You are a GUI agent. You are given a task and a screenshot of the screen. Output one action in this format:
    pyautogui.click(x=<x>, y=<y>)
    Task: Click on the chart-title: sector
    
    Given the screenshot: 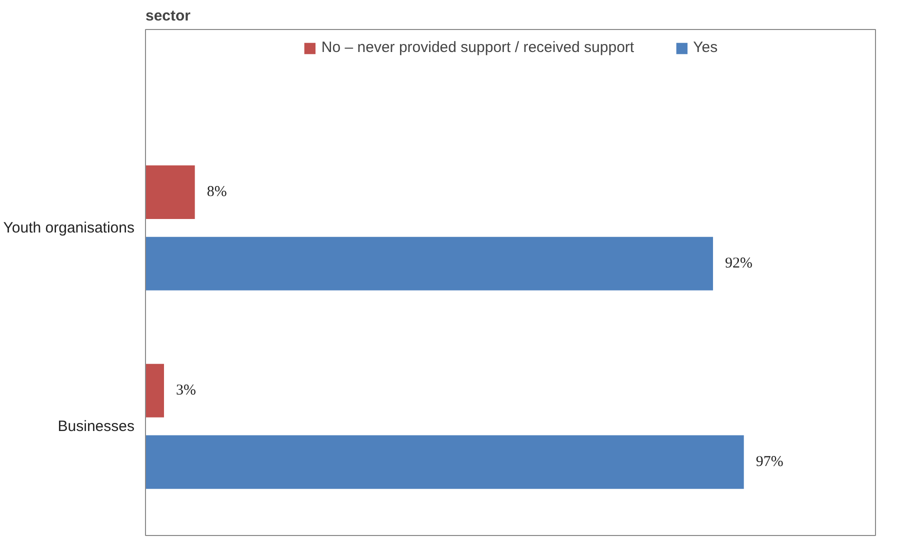 What is the action you would take?
    pyautogui.click(x=168, y=16)
    